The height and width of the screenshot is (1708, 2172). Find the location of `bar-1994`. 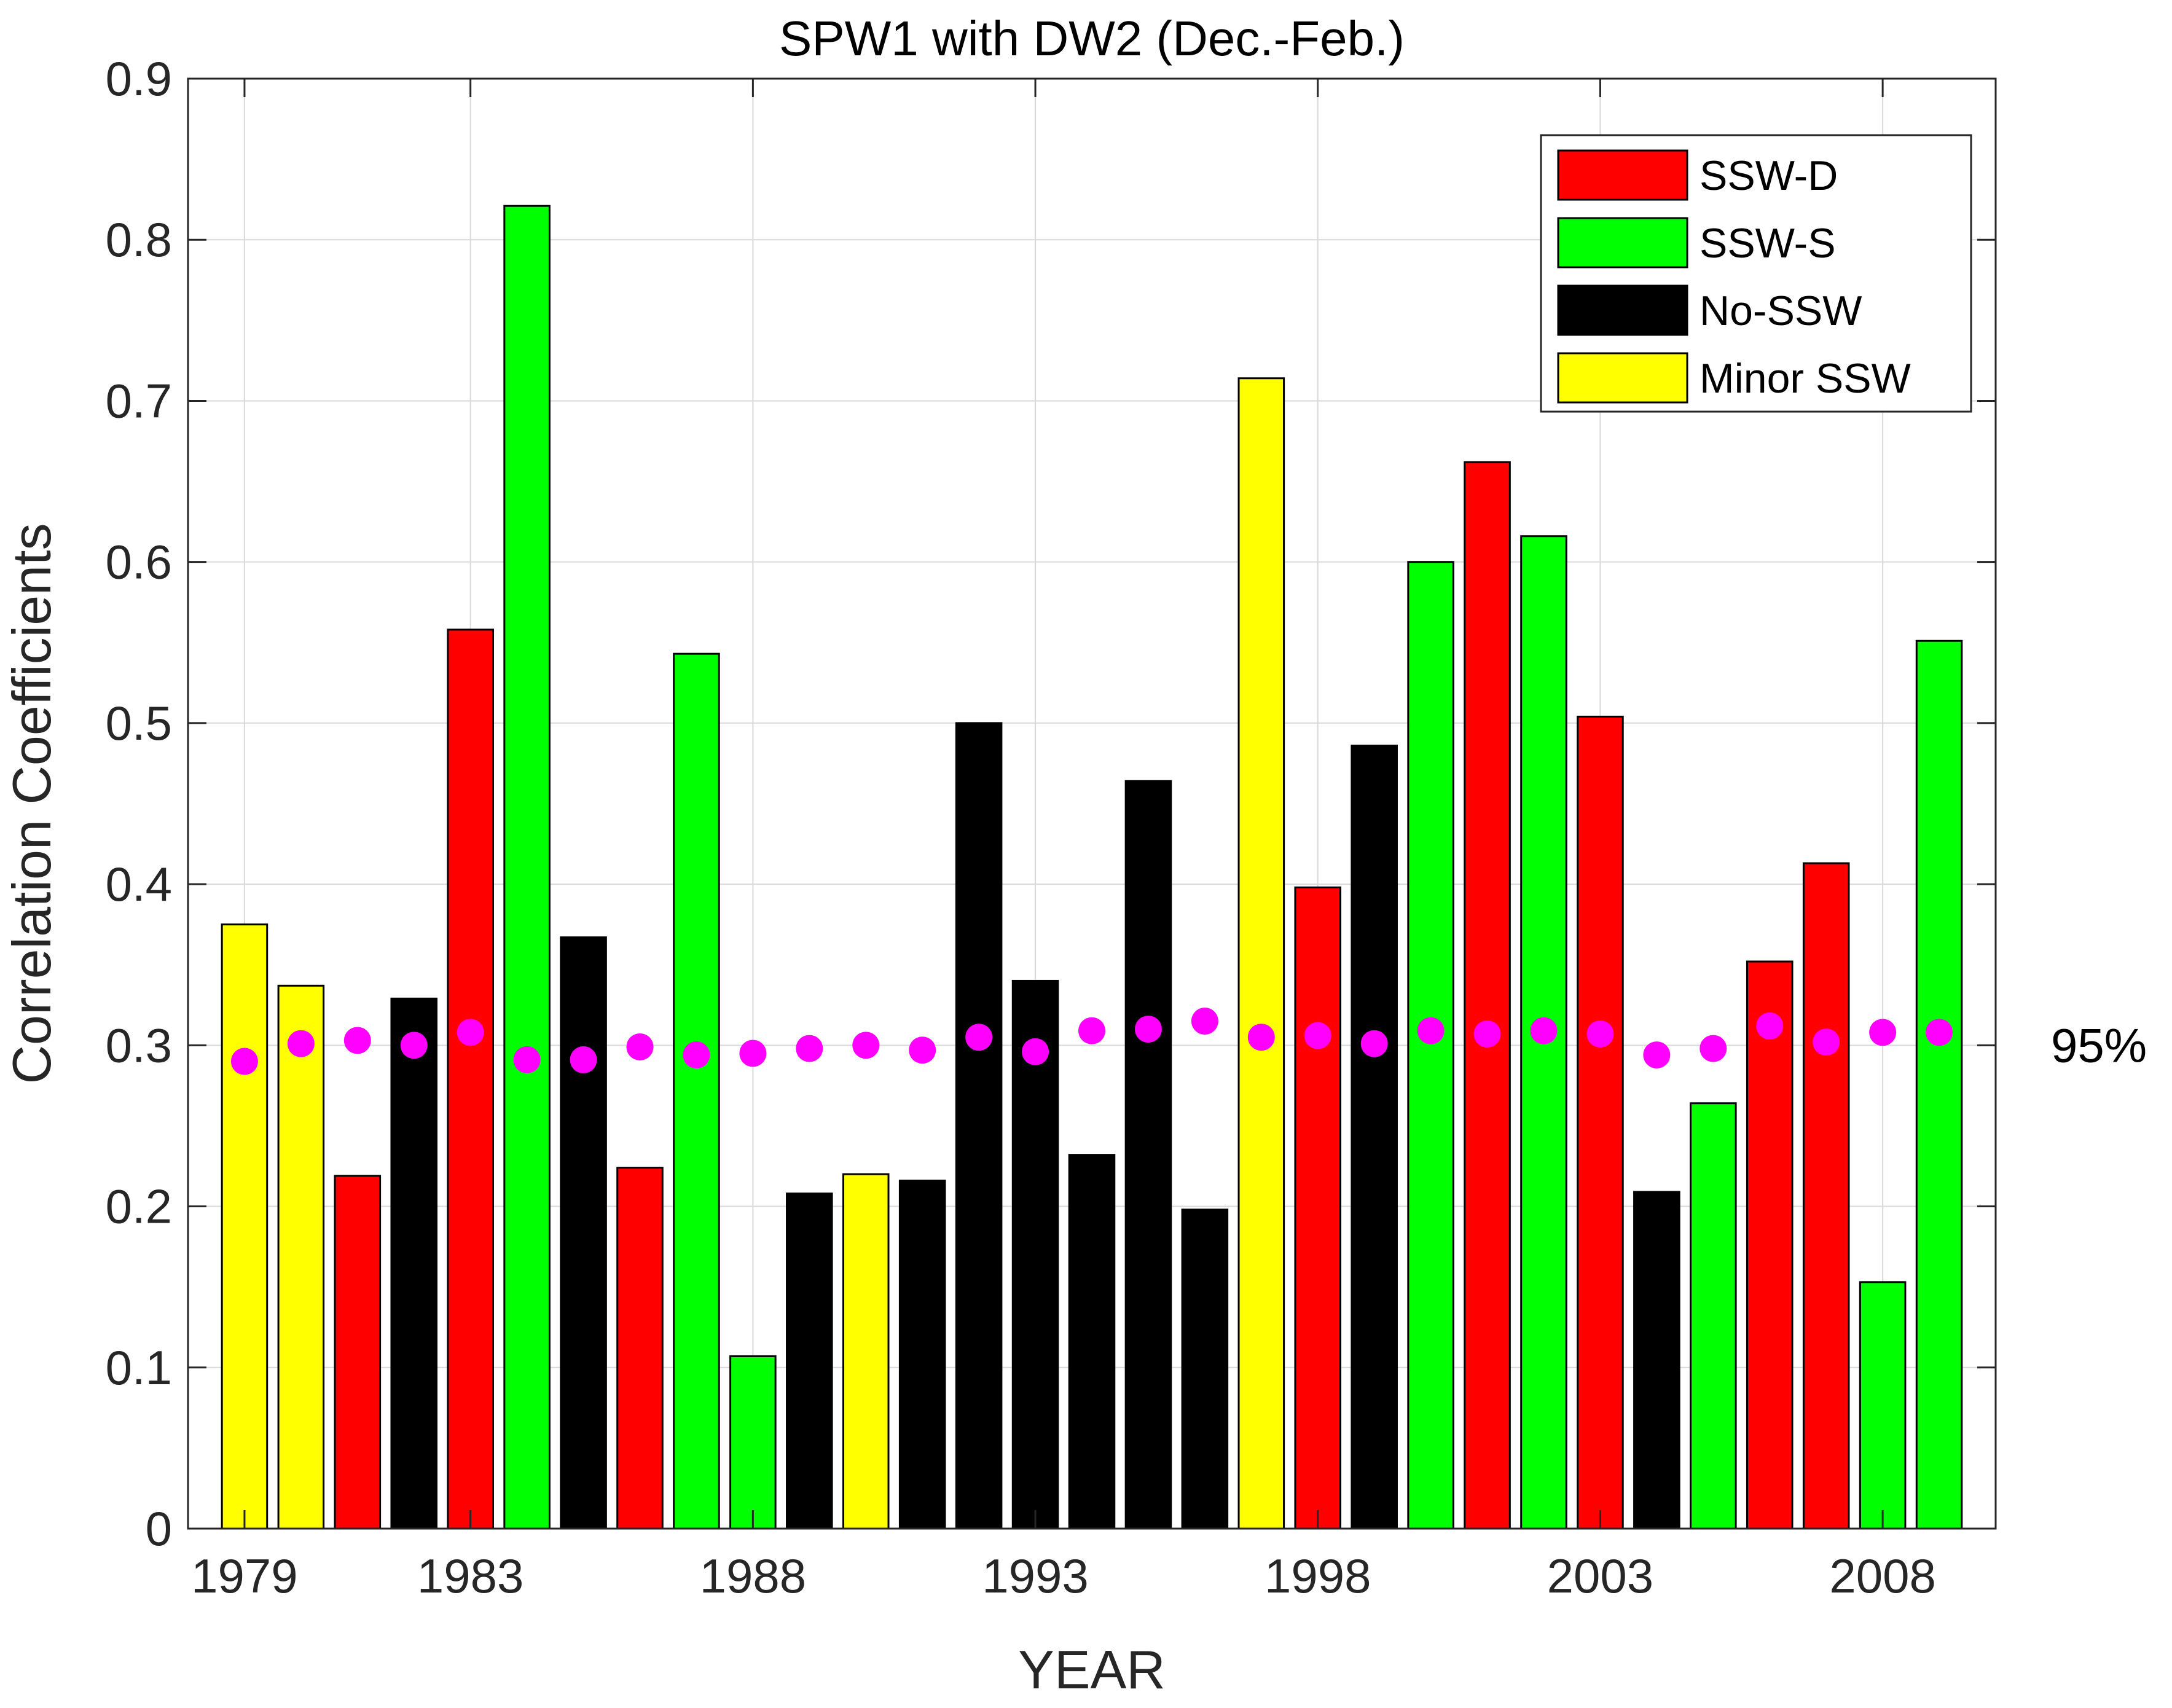

bar-1994 is located at coordinates (1092, 1342).